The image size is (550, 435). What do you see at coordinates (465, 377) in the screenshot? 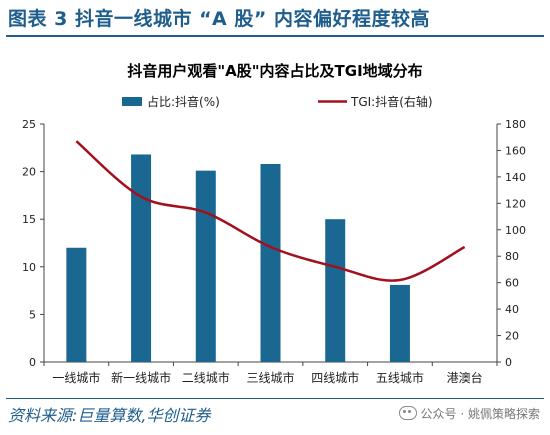
I see `x-tick-label: 港澳台` at bounding box center [465, 377].